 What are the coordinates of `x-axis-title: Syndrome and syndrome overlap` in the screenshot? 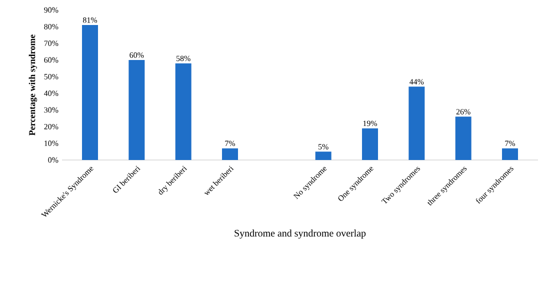 It's located at (300, 234).